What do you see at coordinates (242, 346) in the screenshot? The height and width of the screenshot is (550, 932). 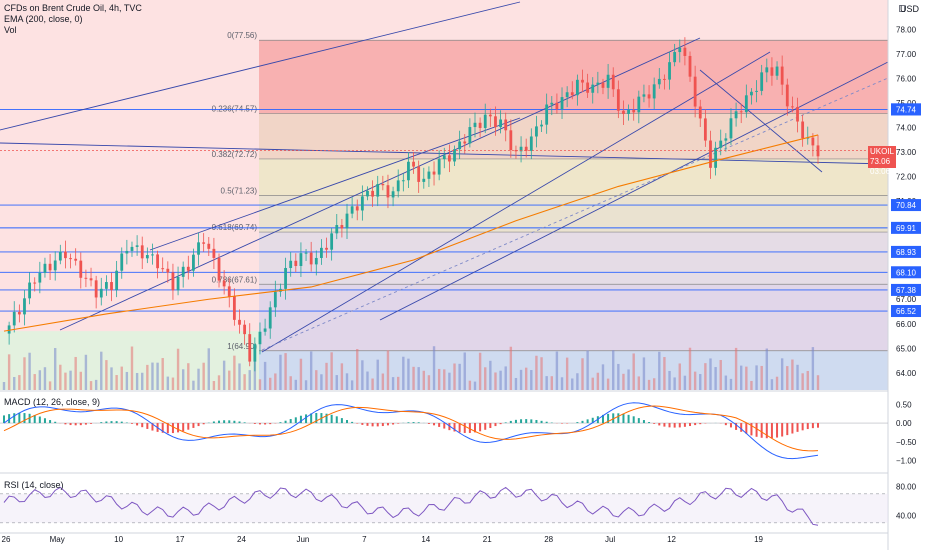 I see `fib-label-1: 1(64.90)` at bounding box center [242, 346].